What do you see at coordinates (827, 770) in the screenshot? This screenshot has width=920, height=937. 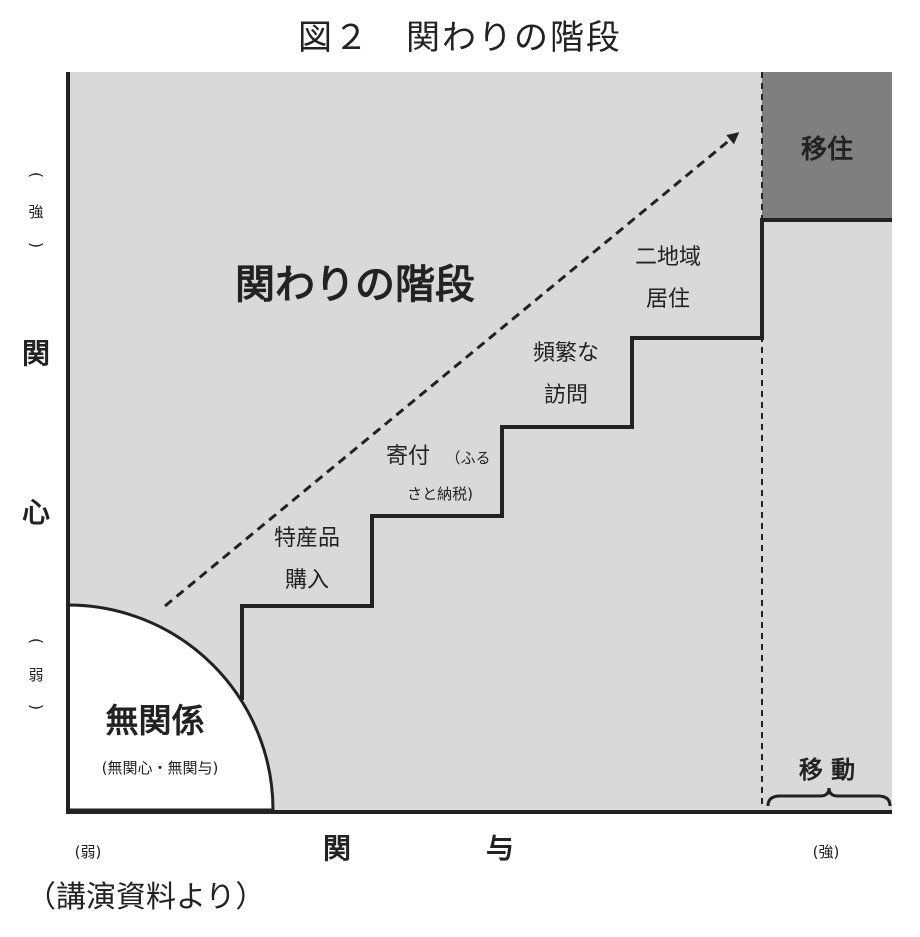 I see `movement-label: 移 動` at bounding box center [827, 770].